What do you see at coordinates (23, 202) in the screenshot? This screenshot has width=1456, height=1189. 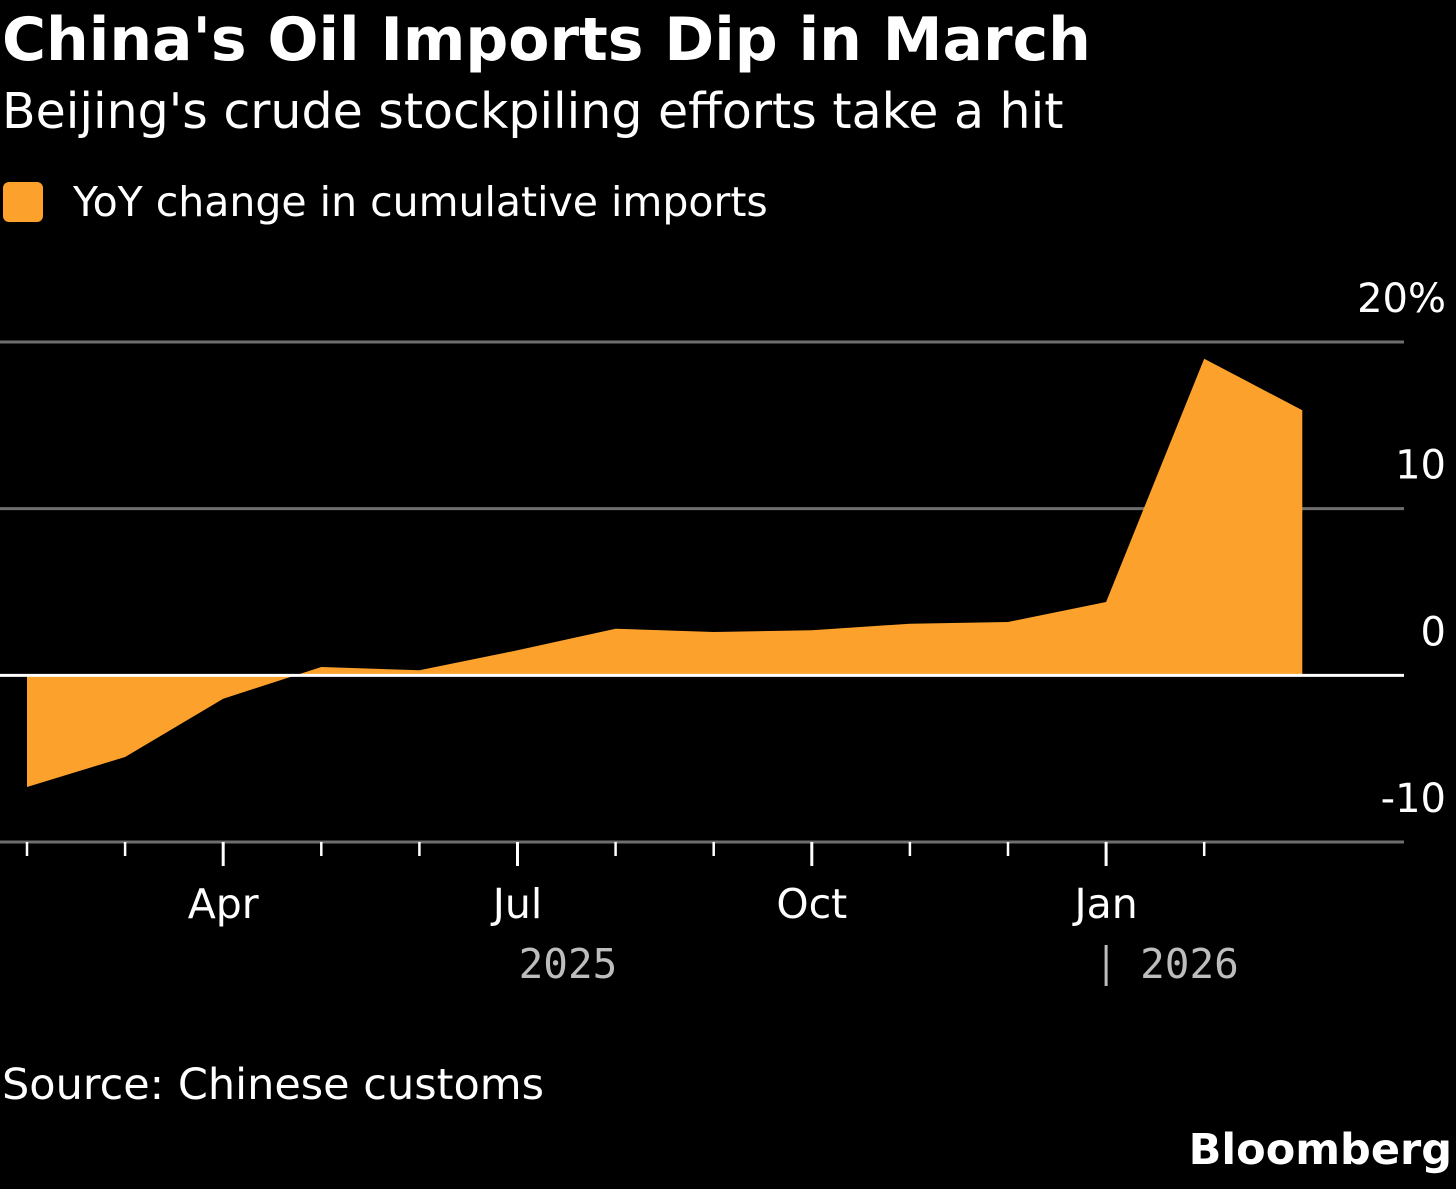 I see `legend-swatch` at bounding box center [23, 202].